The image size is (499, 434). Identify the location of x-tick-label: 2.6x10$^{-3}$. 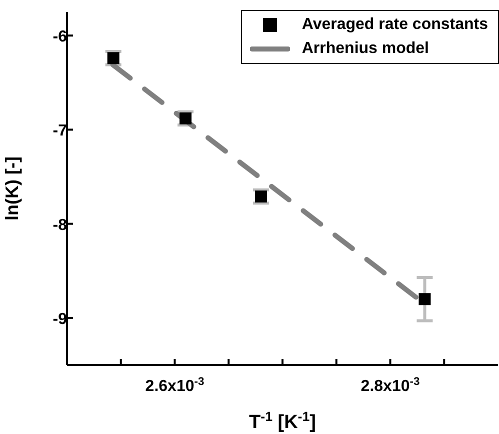
(174, 385).